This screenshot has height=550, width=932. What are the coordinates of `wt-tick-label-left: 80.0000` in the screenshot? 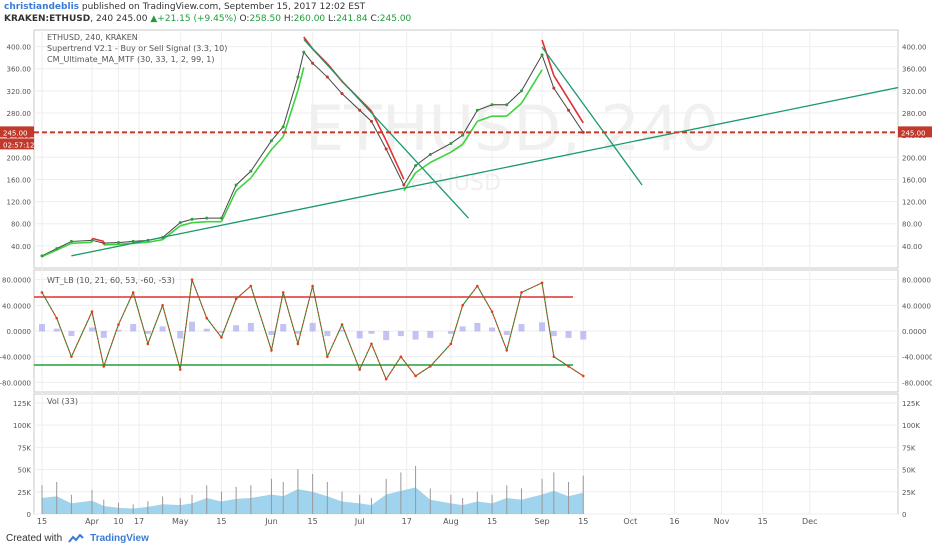 It's located at (16, 281).